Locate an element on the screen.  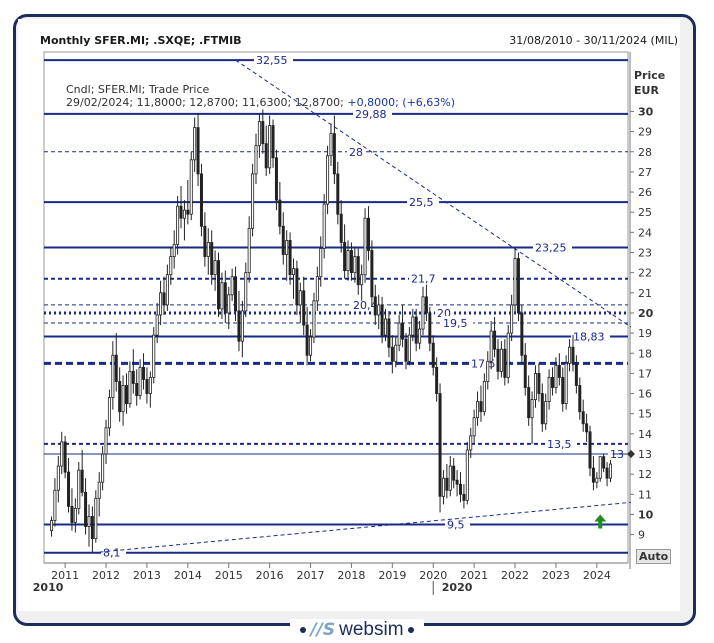
y-tick-label: 18 is located at coordinates (645, 353).